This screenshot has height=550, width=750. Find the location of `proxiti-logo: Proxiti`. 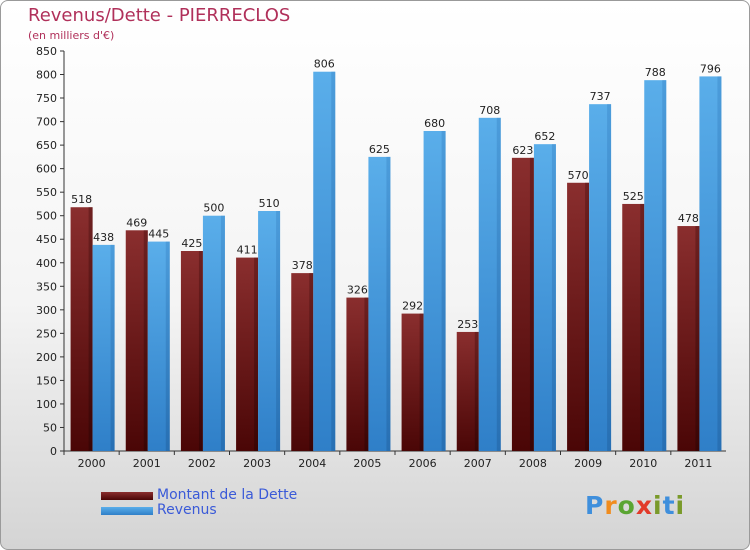

proxiti-logo: Proxiti is located at coordinates (635, 505).